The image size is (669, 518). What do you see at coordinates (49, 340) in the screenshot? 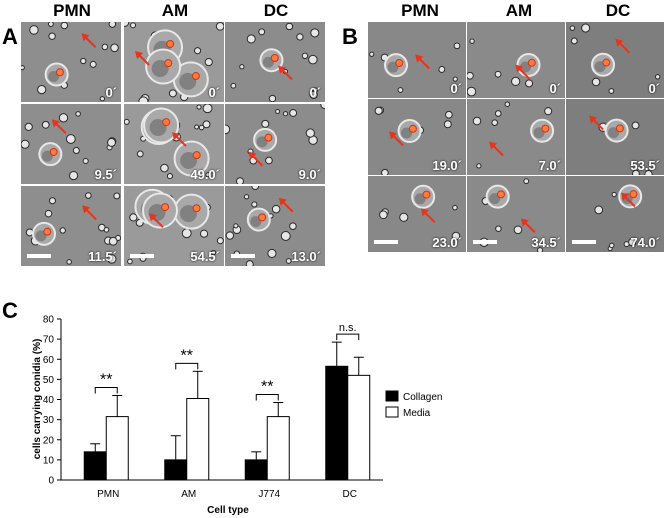
I see `y-tick-label: 70` at bounding box center [49, 340].